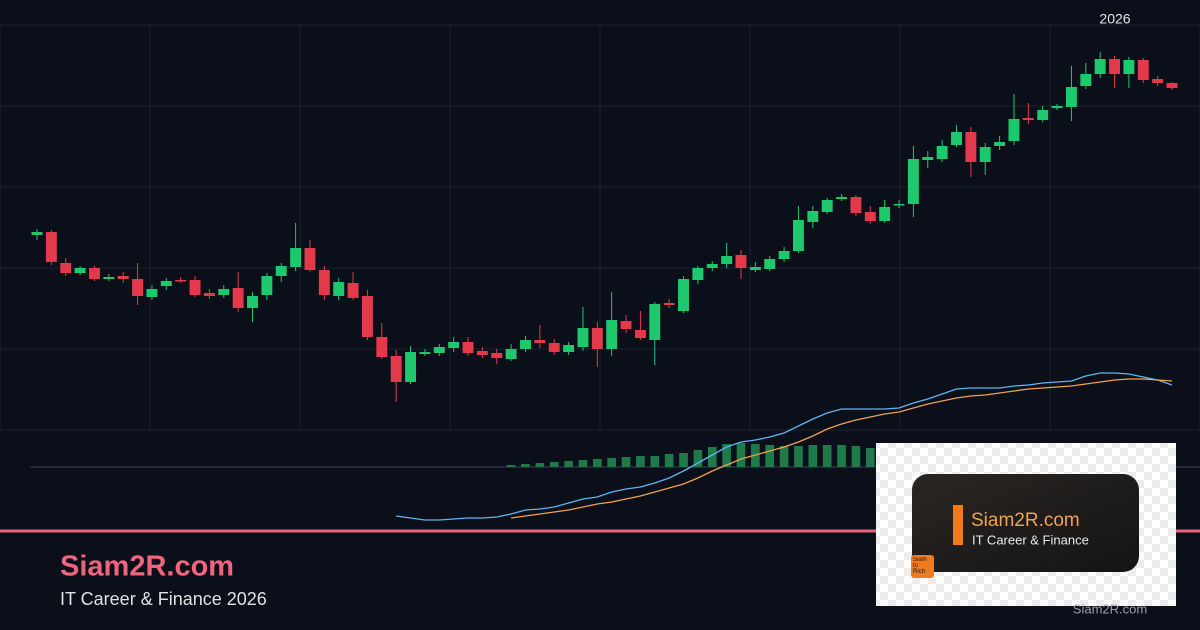  I want to click on indicator-line, so click(842, 448).